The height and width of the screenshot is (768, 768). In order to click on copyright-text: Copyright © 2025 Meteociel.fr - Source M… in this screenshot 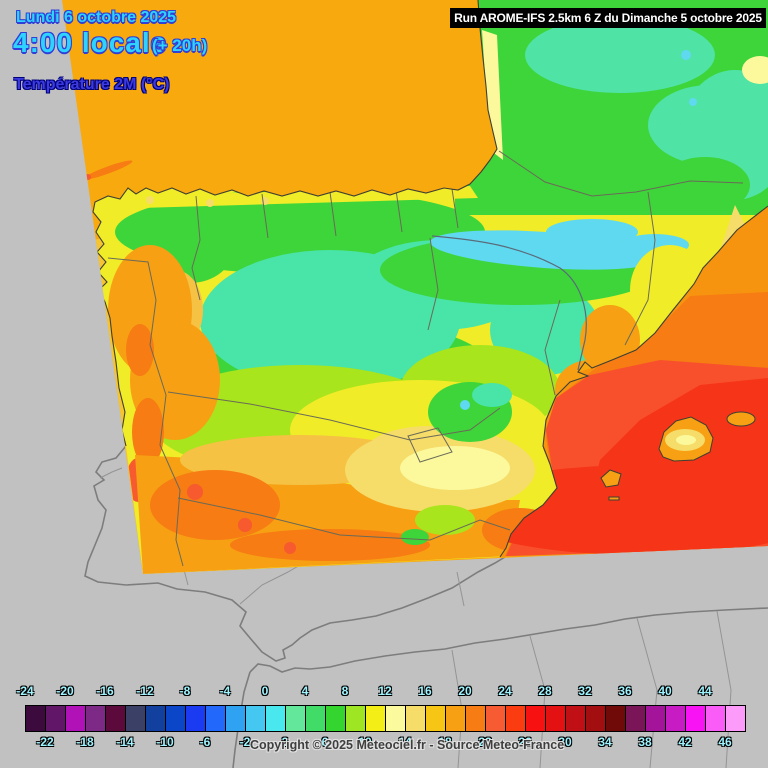, I will do `click(407, 745)`.